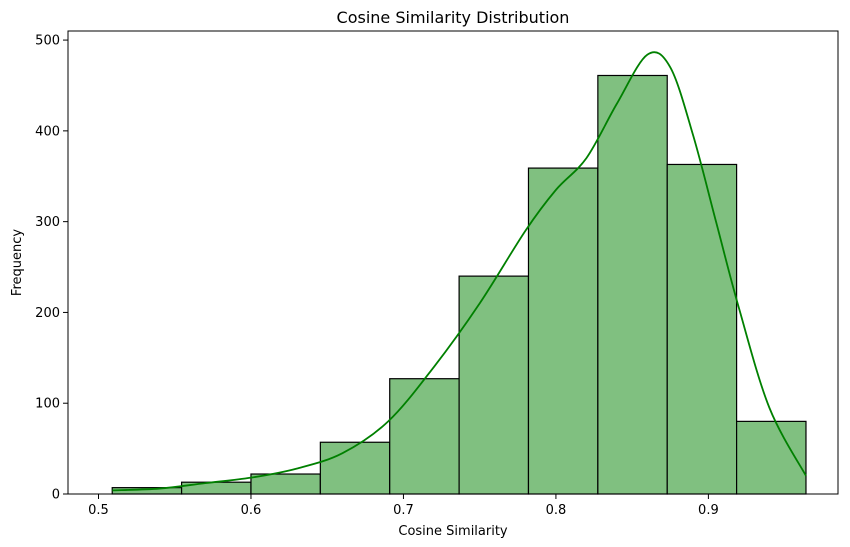 The height and width of the screenshot is (547, 850). Describe the element at coordinates (51, 268) in the screenshot. I see `y-axis-ticks: 0 100 200 300 400 500` at that location.